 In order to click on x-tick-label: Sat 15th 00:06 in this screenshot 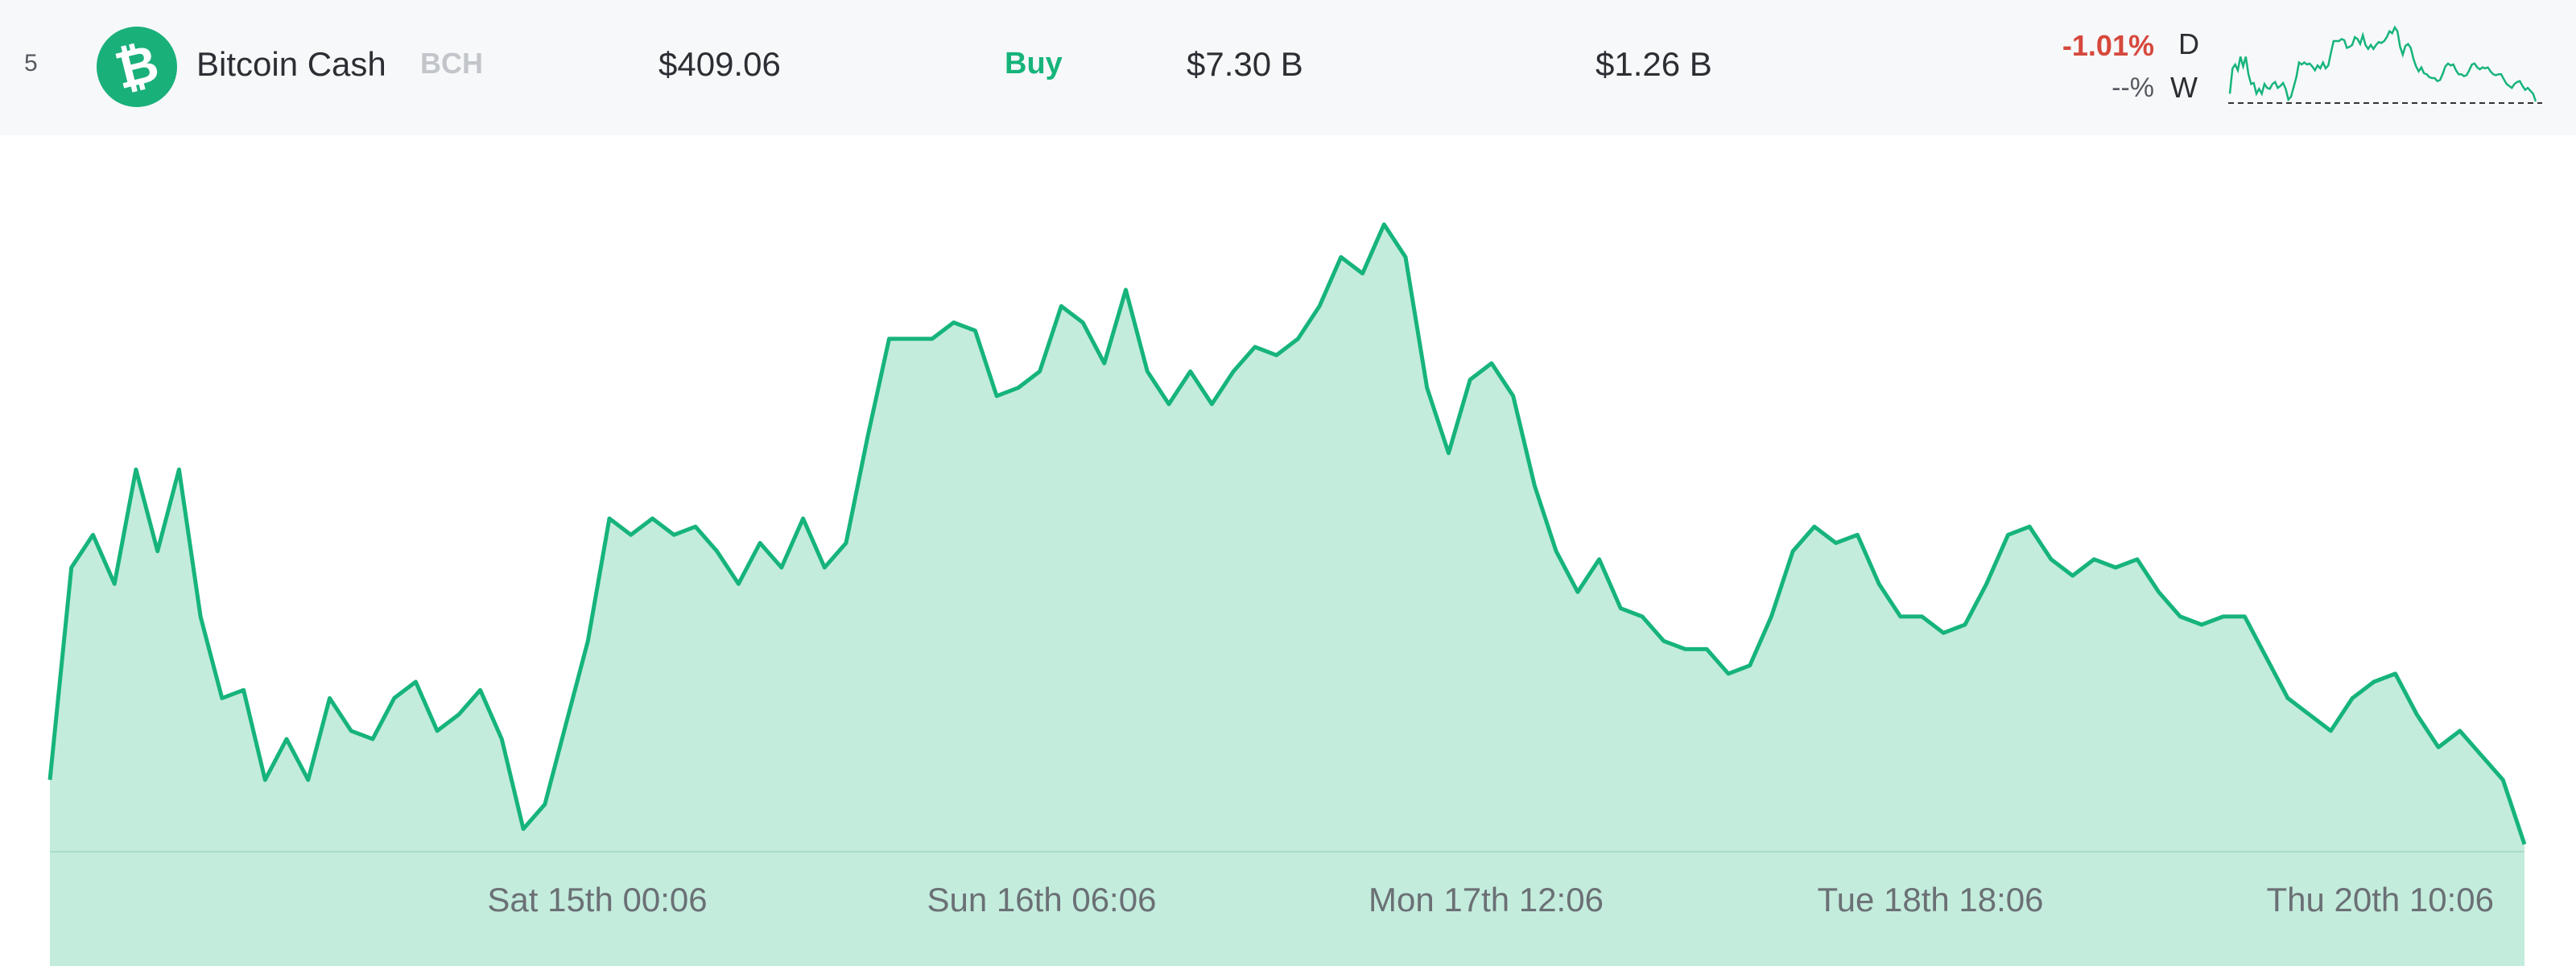, I will do `click(597, 900)`.